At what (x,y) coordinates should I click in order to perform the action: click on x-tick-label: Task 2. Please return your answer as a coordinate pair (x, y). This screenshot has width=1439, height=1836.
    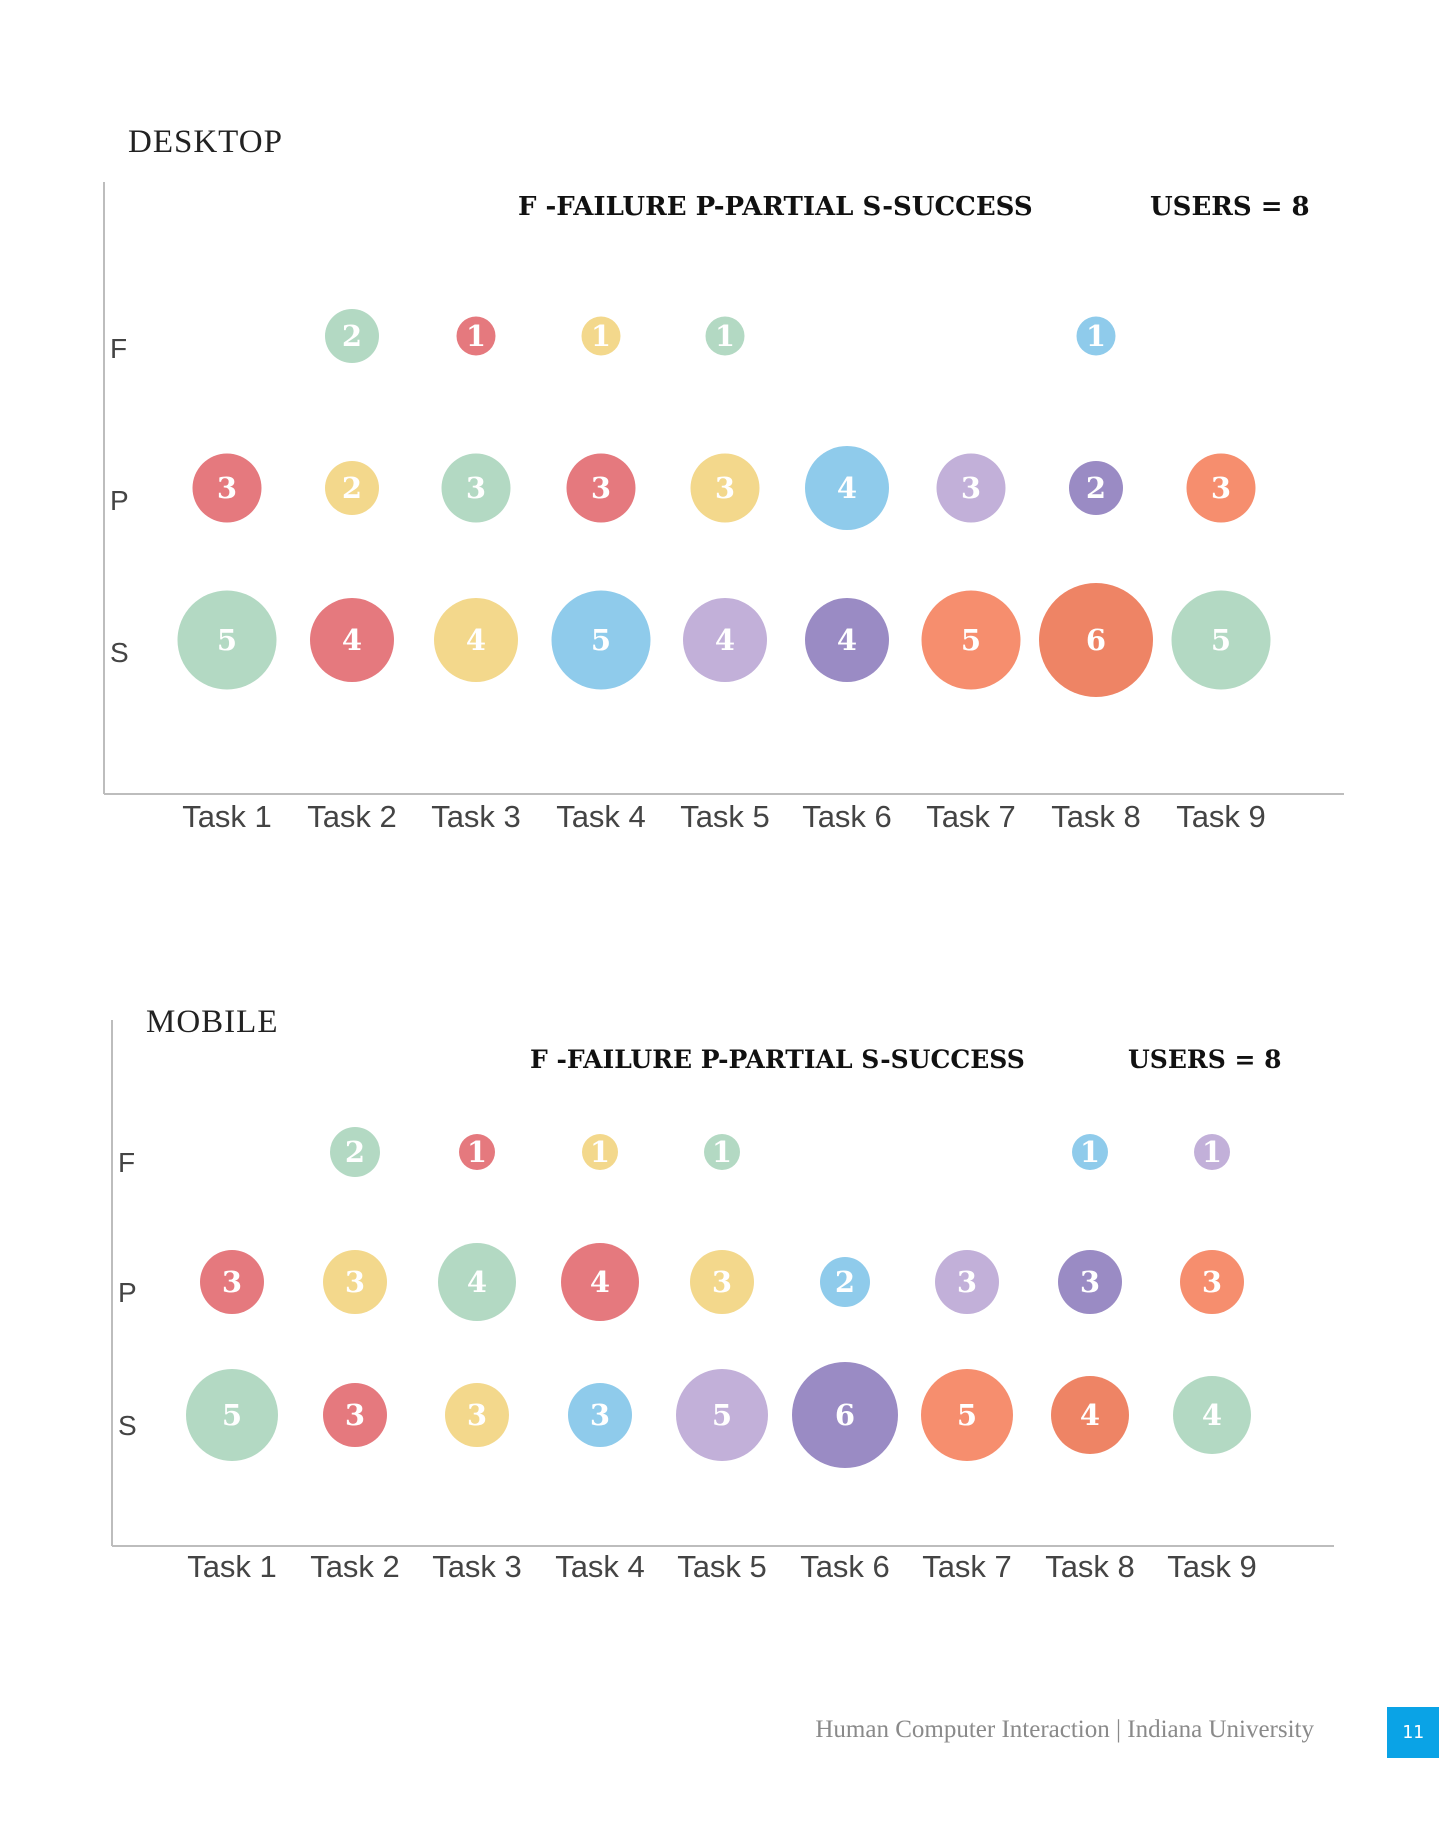
    Looking at the image, I should click on (352, 816).